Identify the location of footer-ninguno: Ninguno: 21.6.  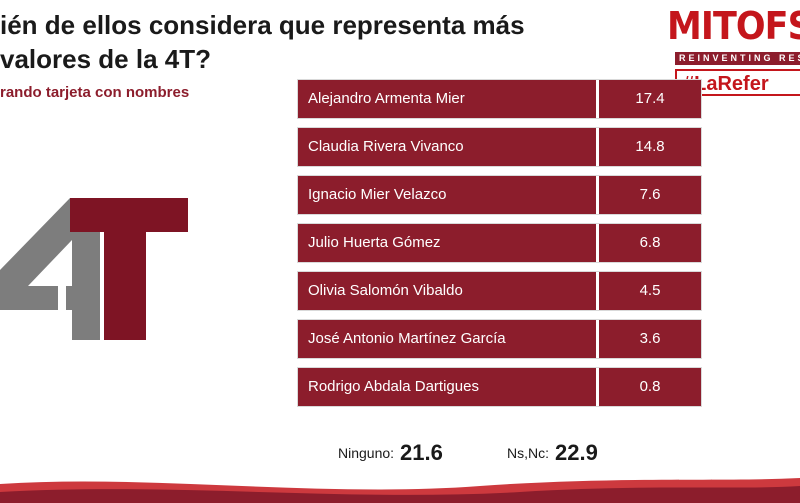
(390, 453).